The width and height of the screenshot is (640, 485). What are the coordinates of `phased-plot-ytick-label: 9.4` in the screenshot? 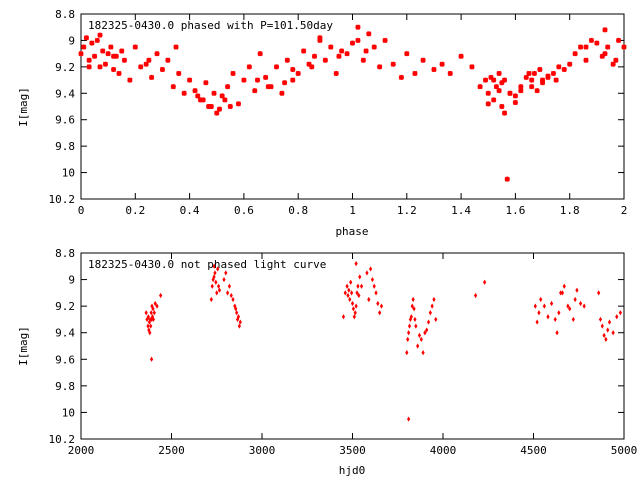 It's located at (65, 93).